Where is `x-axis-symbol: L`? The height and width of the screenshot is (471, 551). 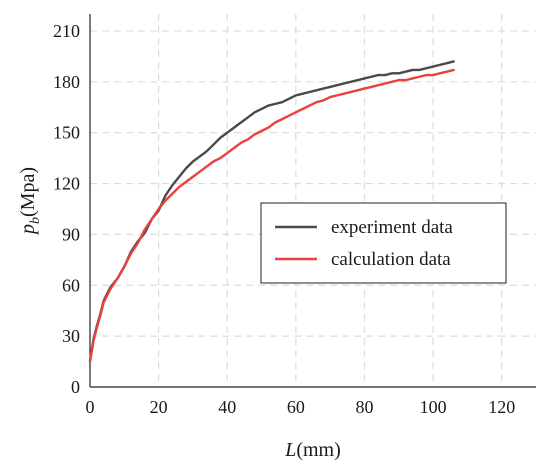 x-axis-symbol: L is located at coordinates (290, 450).